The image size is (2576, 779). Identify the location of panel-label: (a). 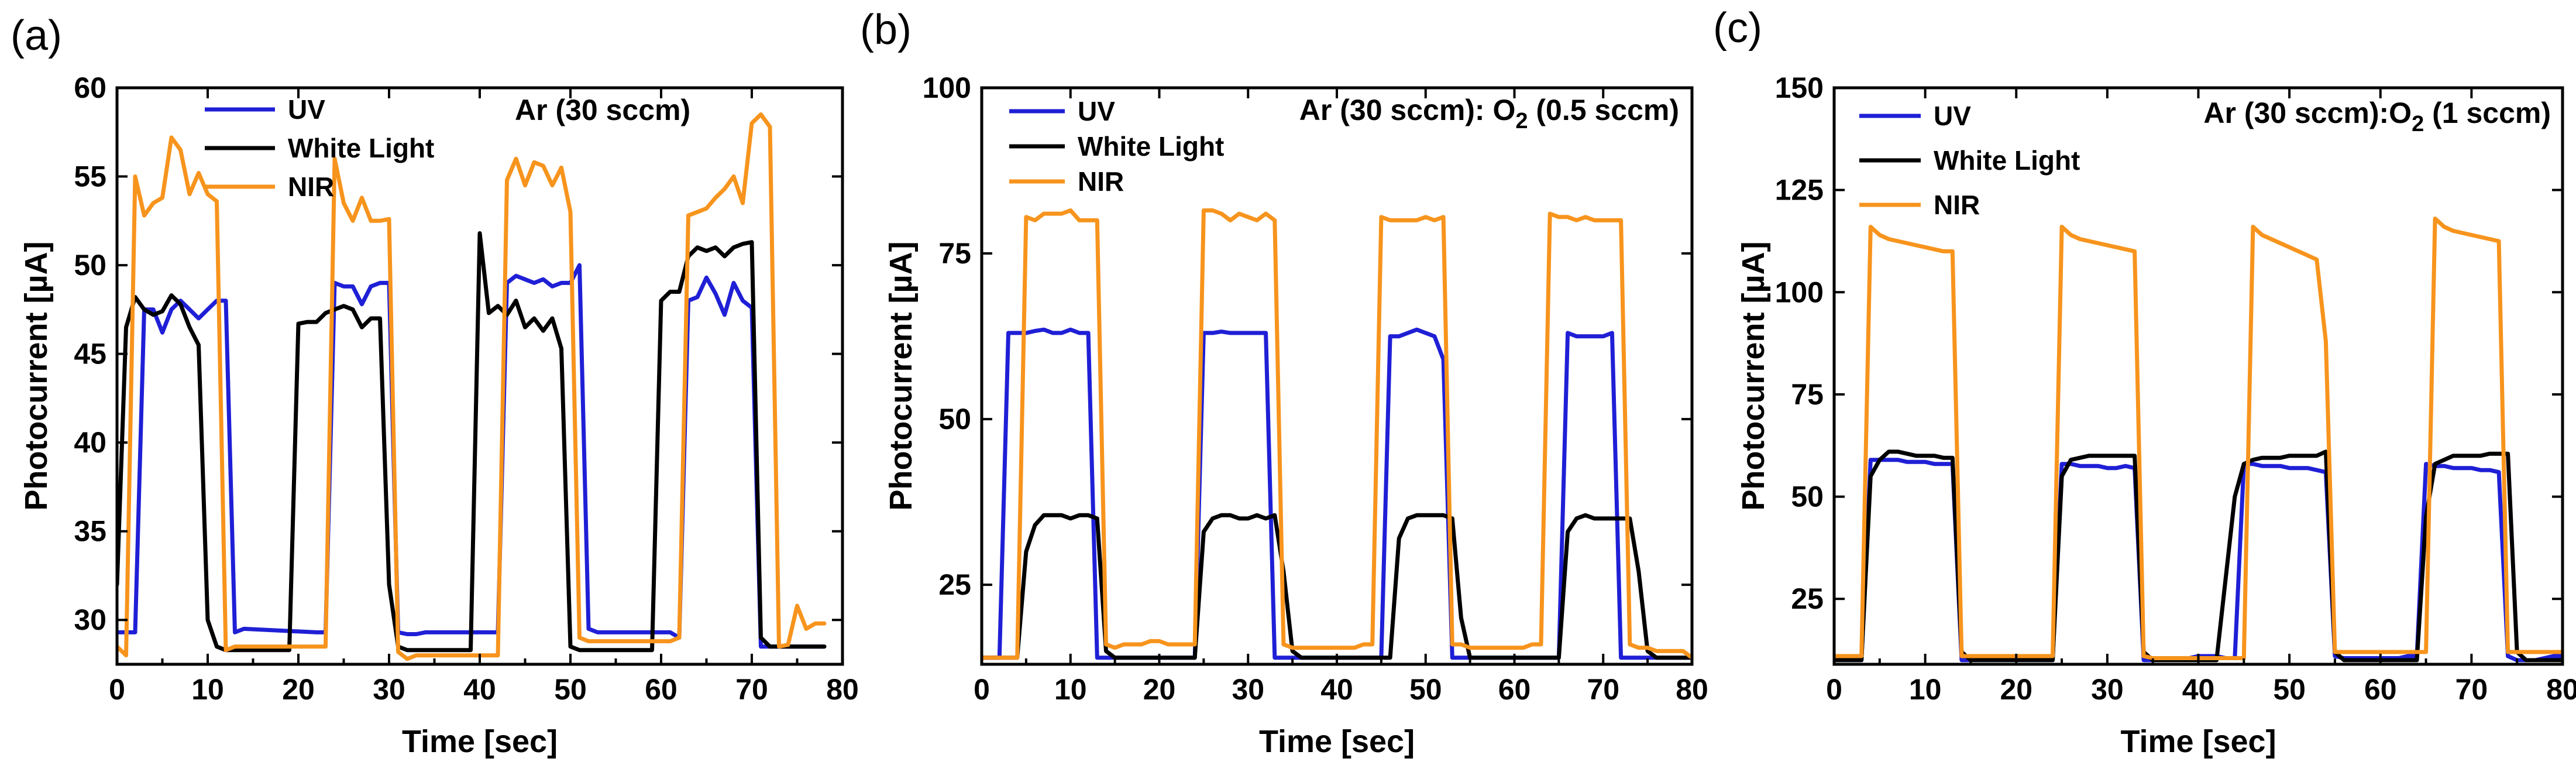
(36, 35).